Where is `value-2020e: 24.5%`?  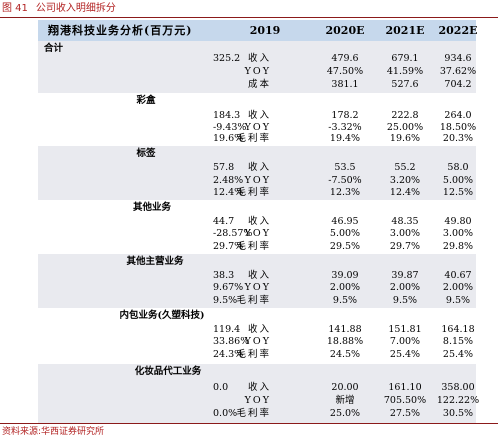
value-2020e: 24.5% is located at coordinates (345, 354).